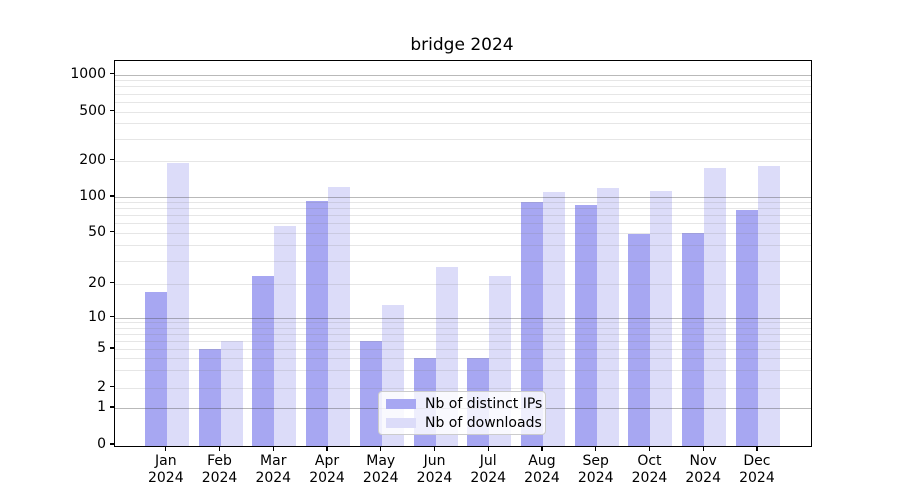 The height and width of the screenshot is (500, 900). What do you see at coordinates (327, 469) in the screenshot?
I see `x-tick-label-apr: Apr 2024` at bounding box center [327, 469].